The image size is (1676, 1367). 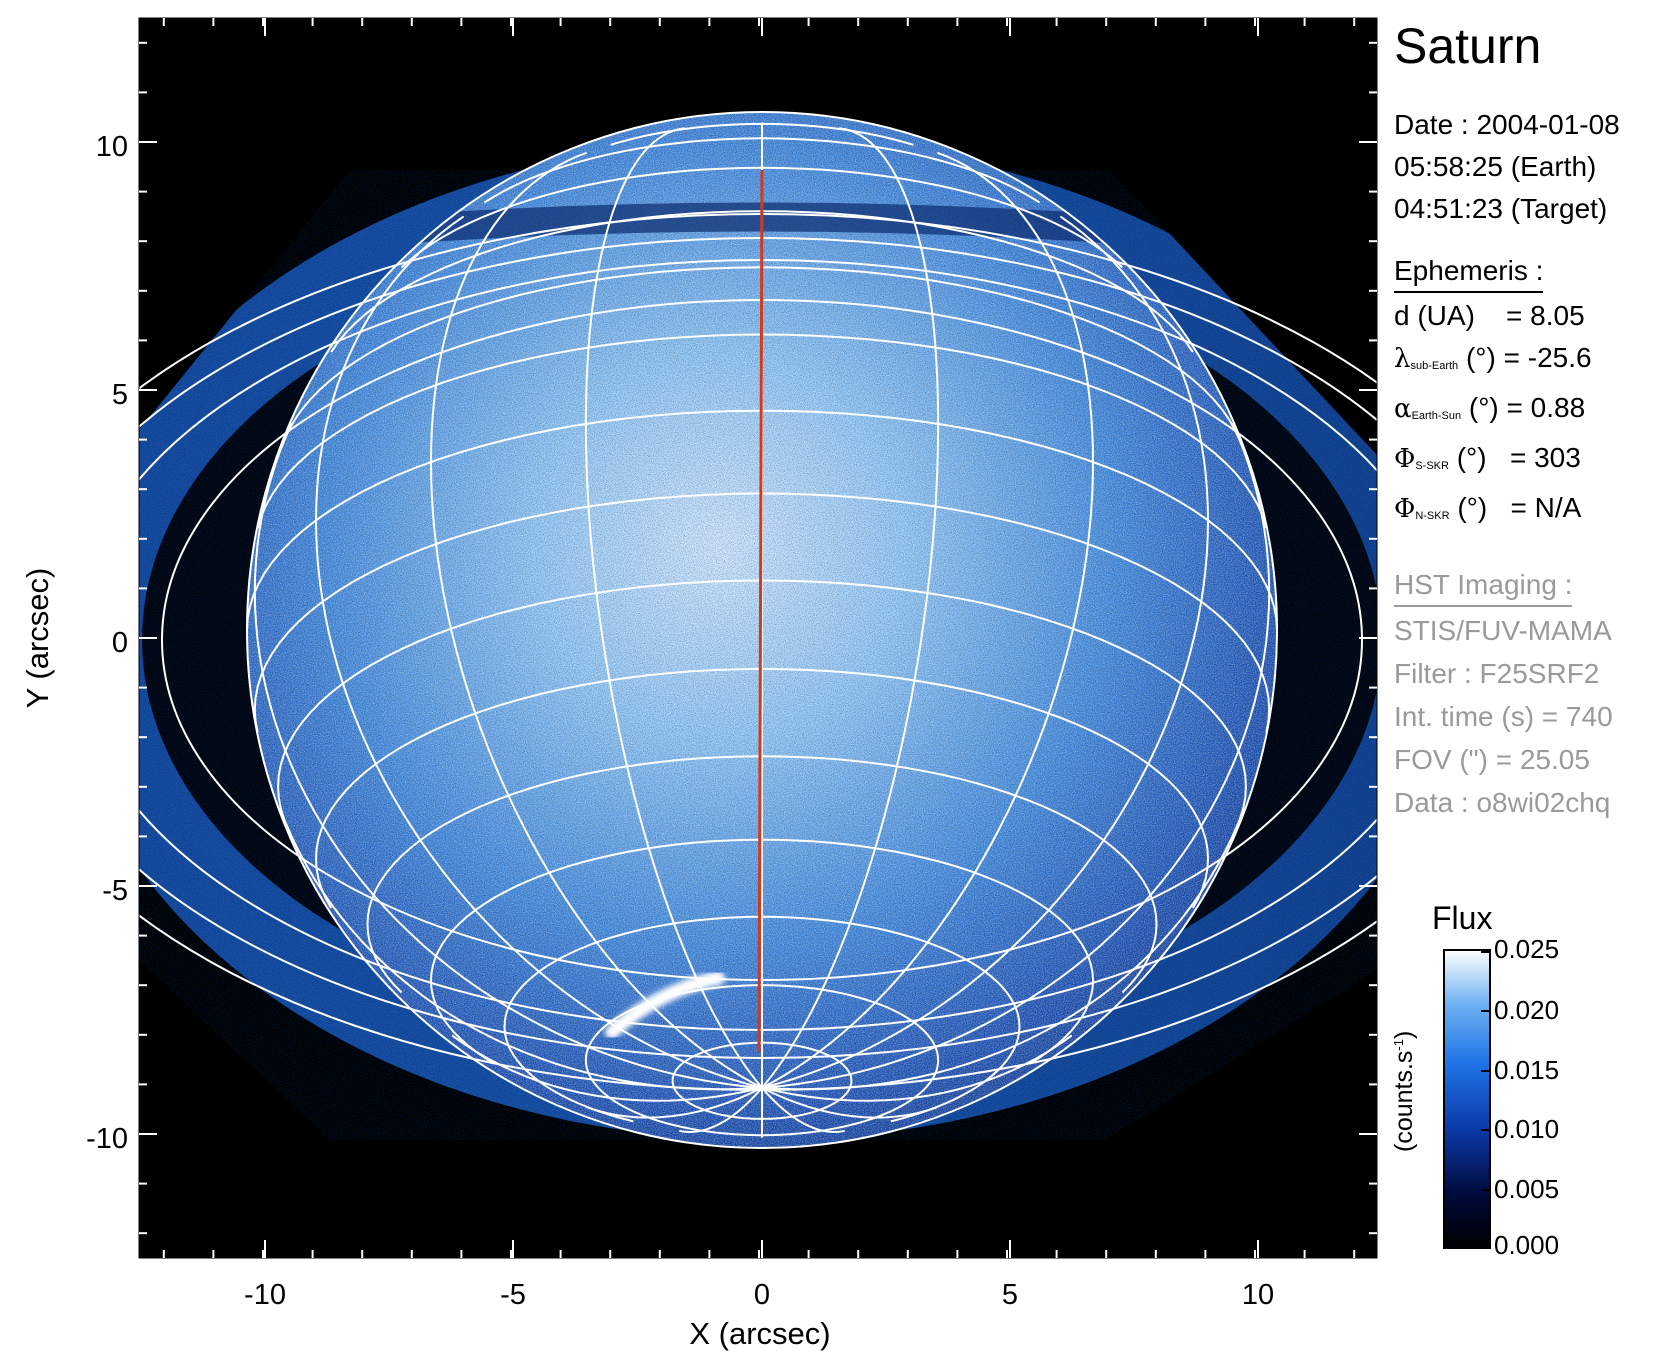 What do you see at coordinates (1010, 1295) in the screenshot?
I see `x-tick-label: 5` at bounding box center [1010, 1295].